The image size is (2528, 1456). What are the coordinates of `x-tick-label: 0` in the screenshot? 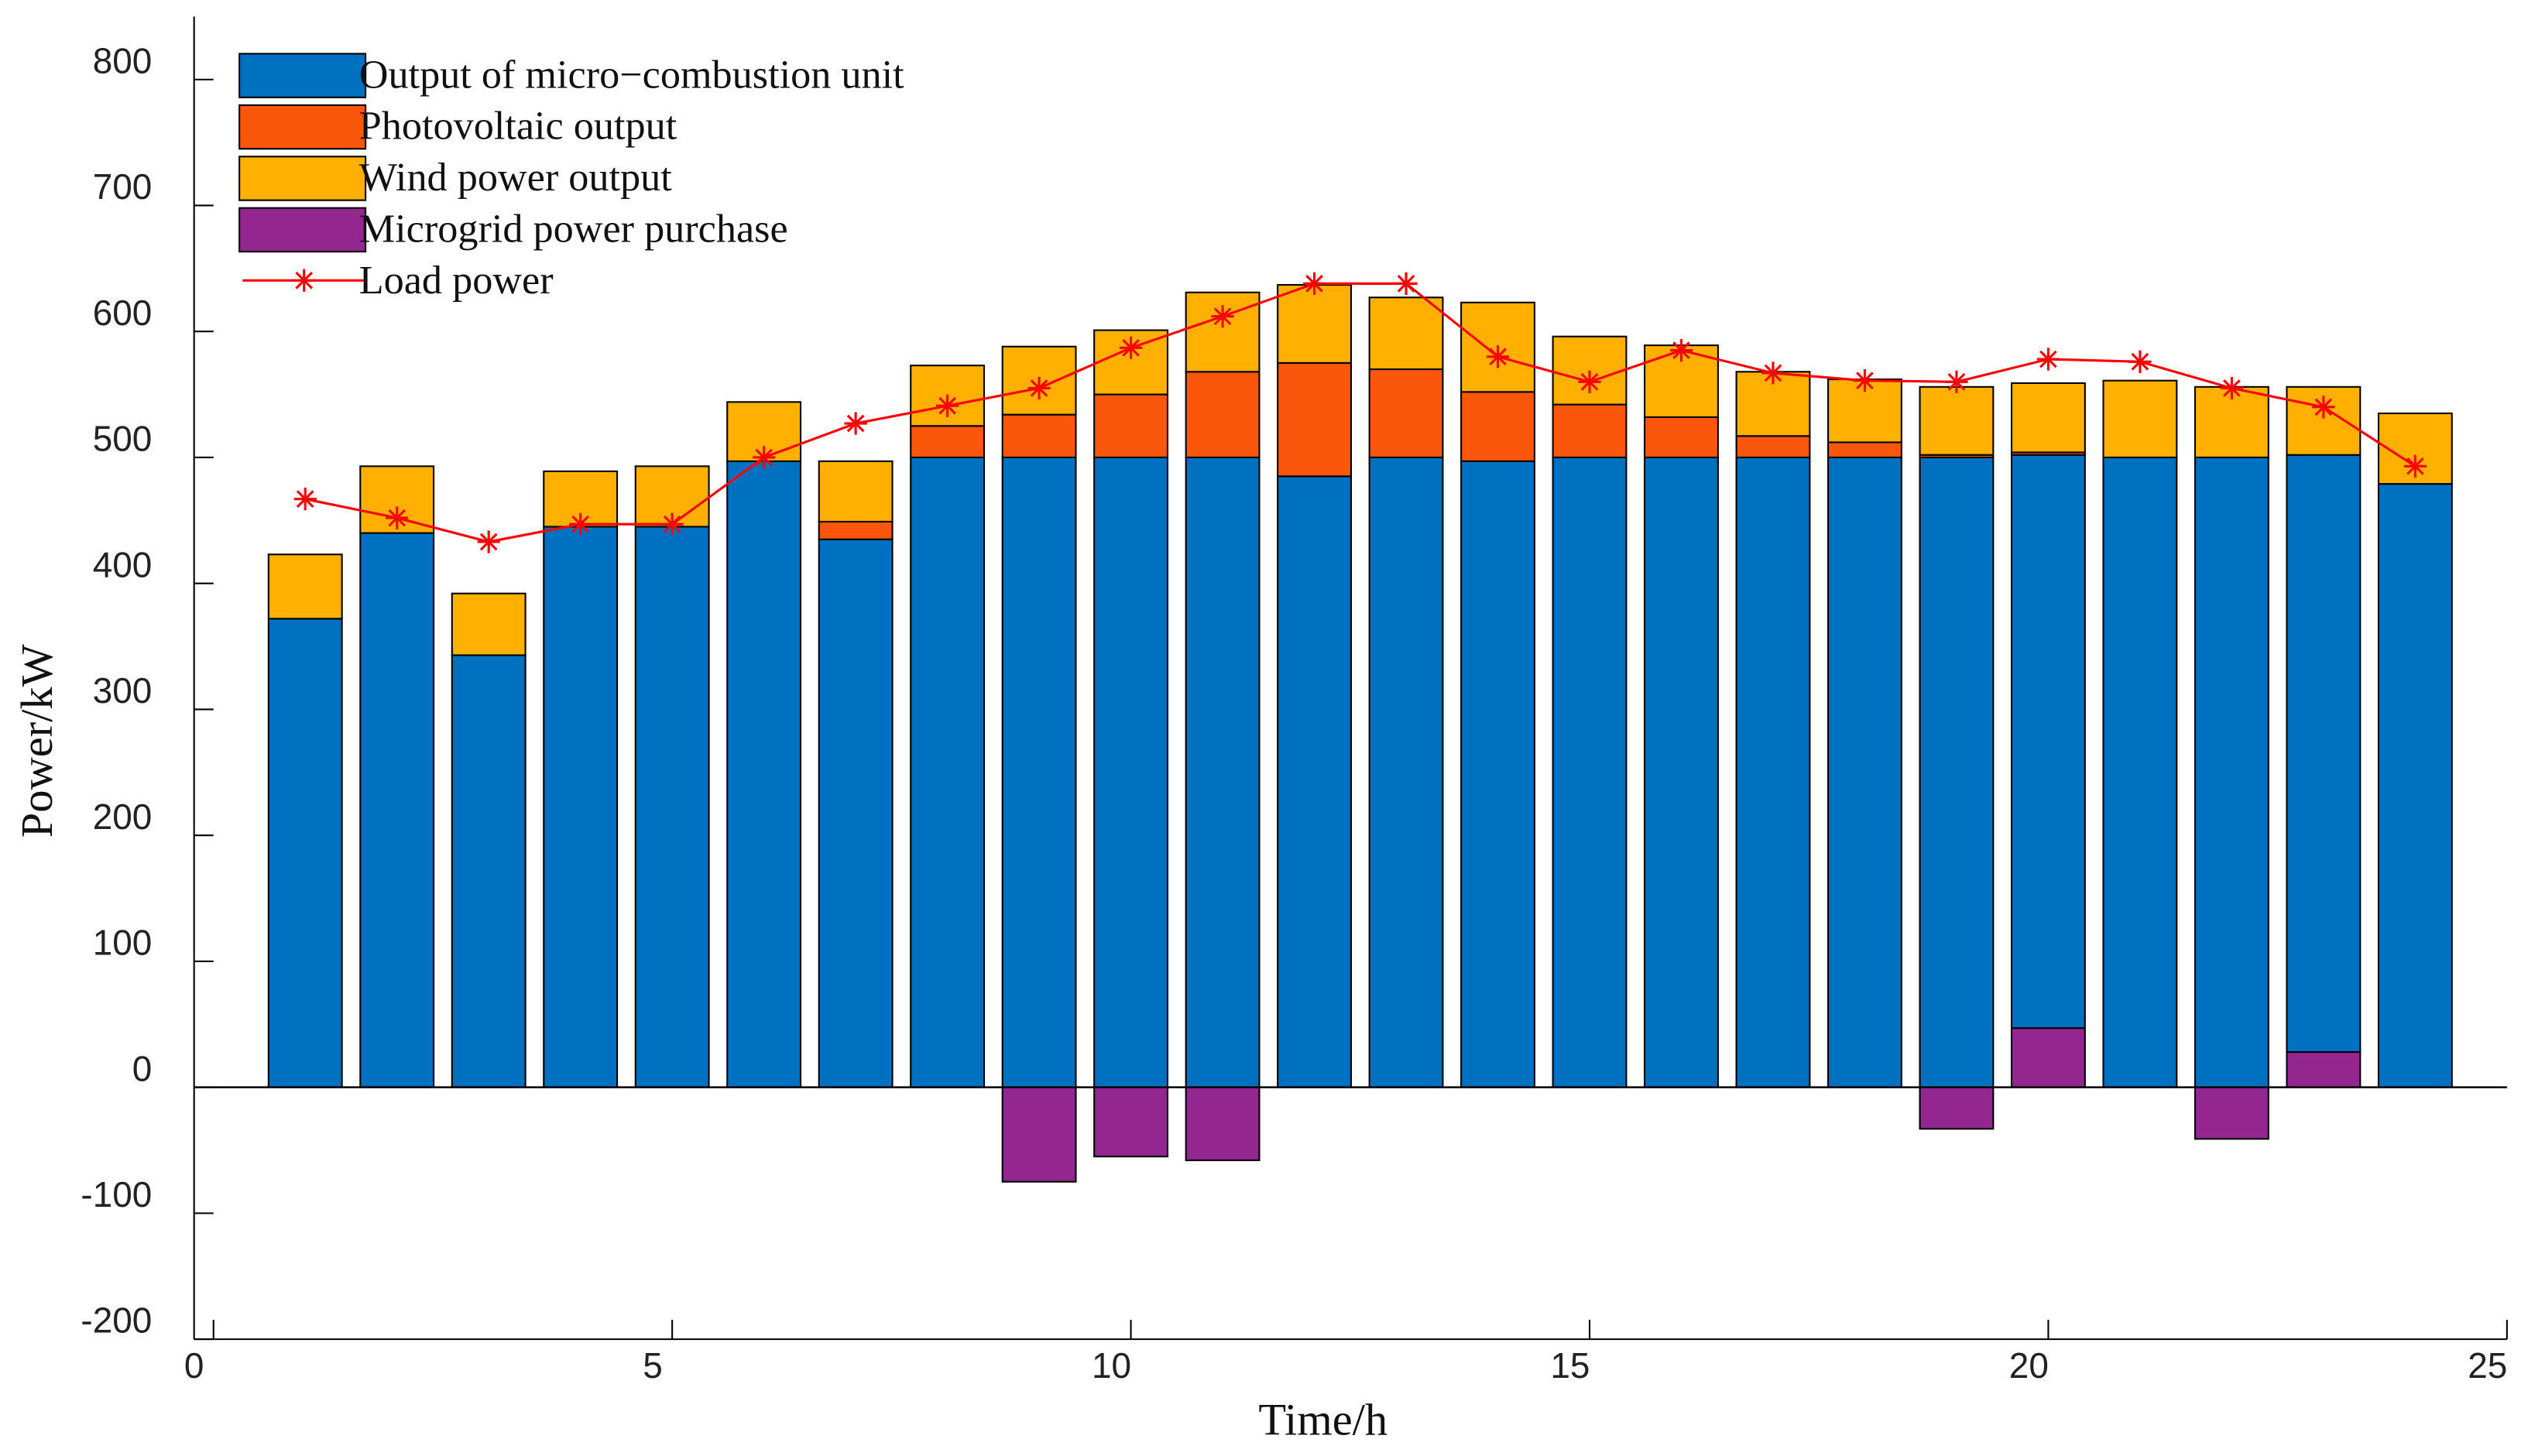 It's located at (194, 1366).